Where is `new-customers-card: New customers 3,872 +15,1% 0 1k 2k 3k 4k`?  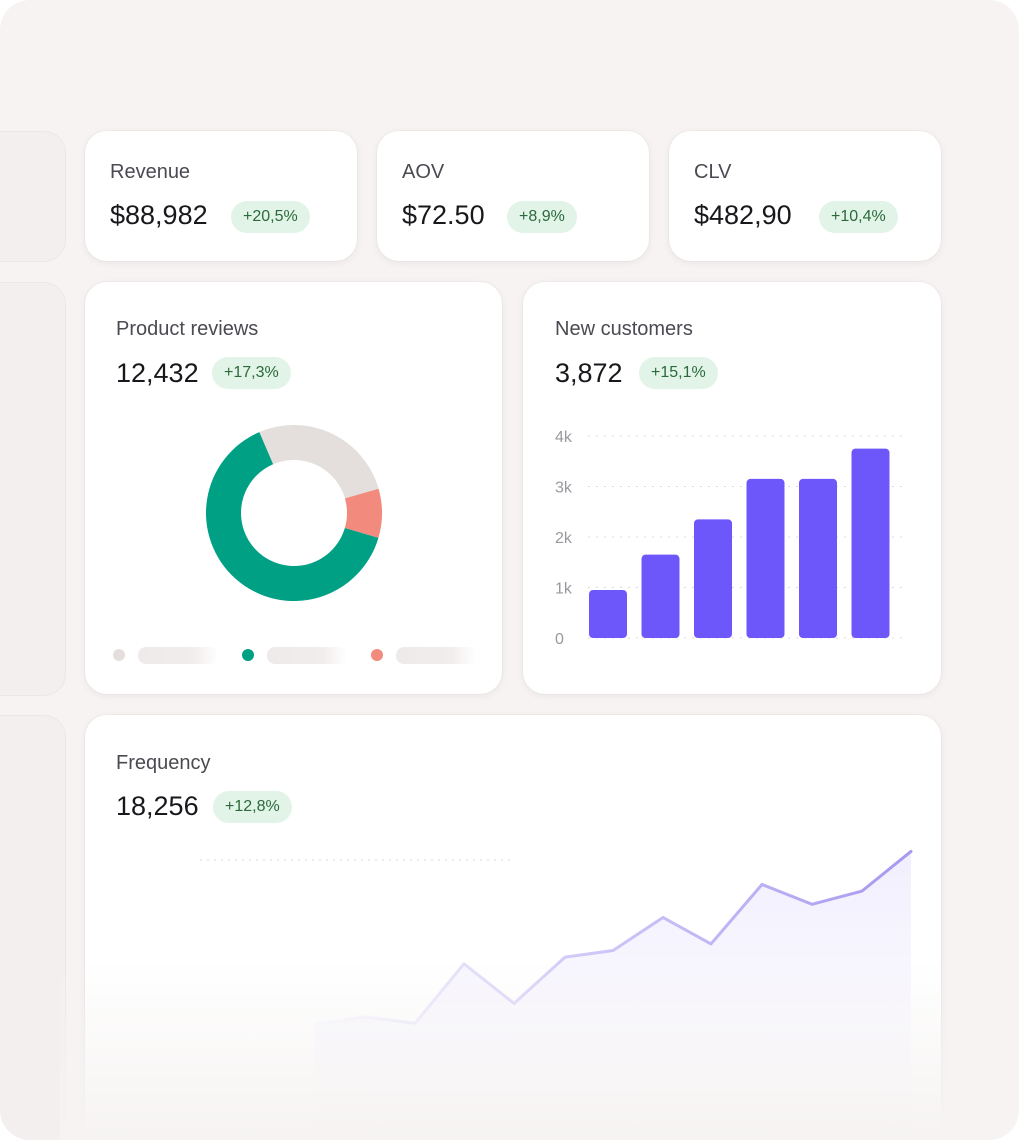 new-customers-card: New customers 3,872 +15,1% 0 1k 2k 3k 4k is located at coordinates (732, 488).